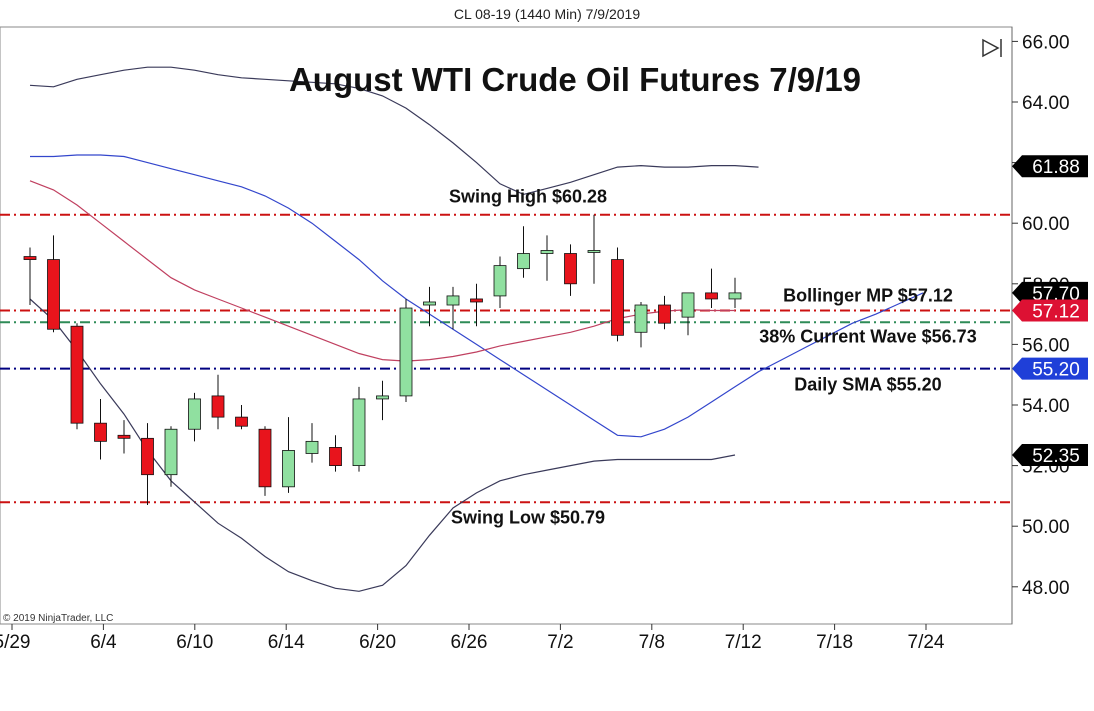 This screenshot has width=1094, height=711. Describe the element at coordinates (868, 295) in the screenshot. I see `level-label-1: Bollinger MP $57.12` at that location.